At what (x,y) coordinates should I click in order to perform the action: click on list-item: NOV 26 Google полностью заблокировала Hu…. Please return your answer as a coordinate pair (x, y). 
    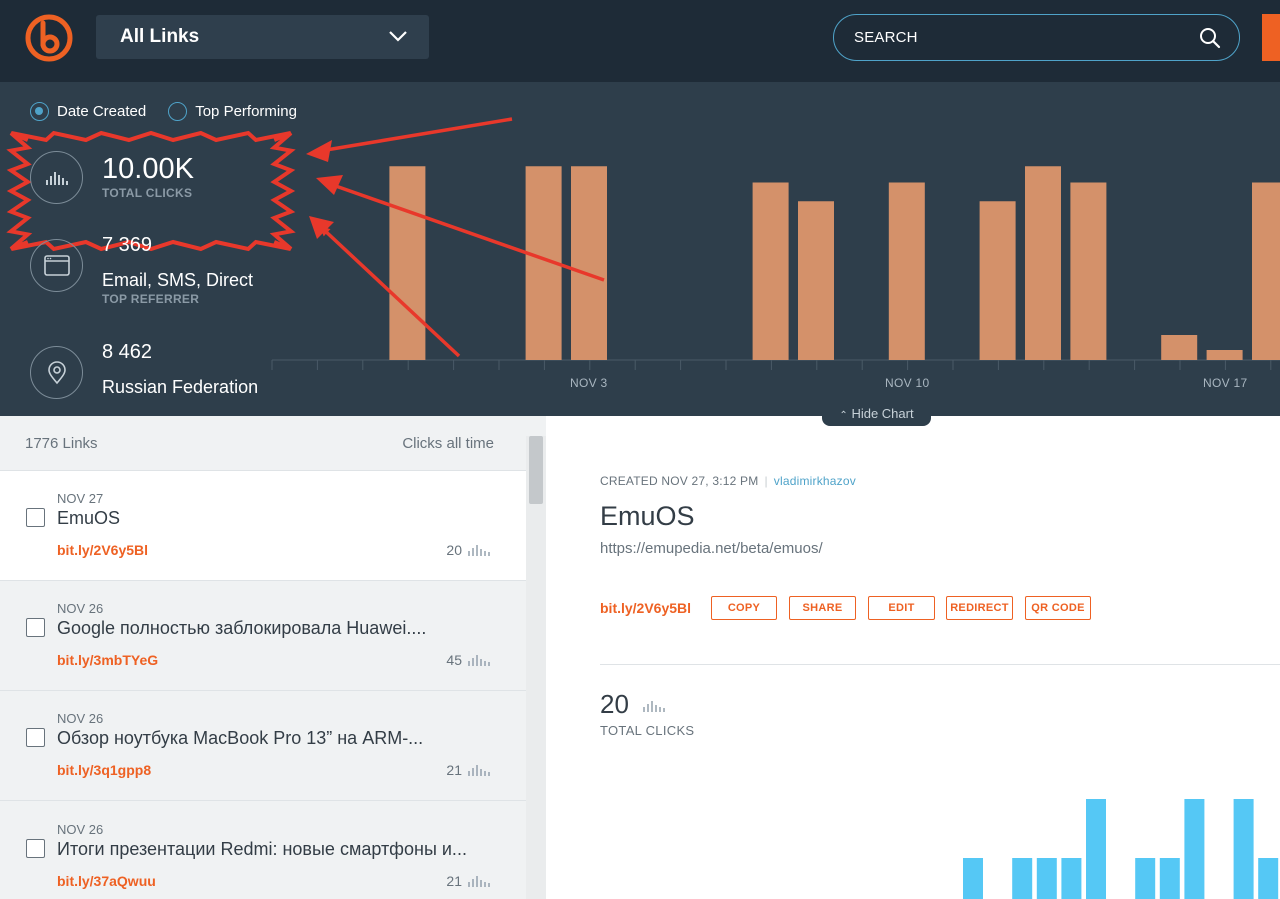
    Looking at the image, I should click on (263, 636).